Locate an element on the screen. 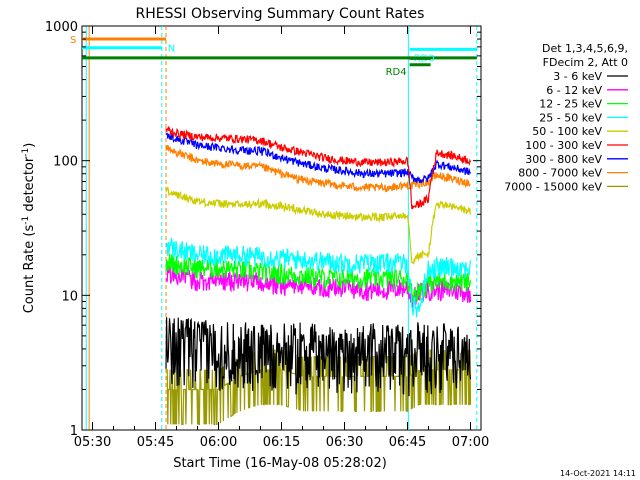  legend-label-800-7000-kev: 800 - 7000 keV is located at coordinates (560, 173).